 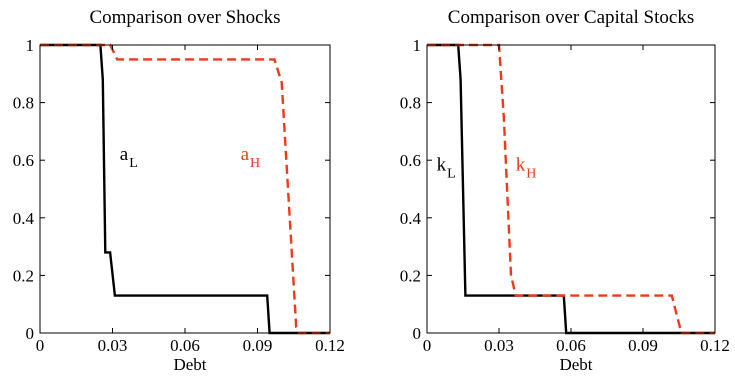 I want to click on series-annotation-k-h: kH, so click(x=526, y=167).